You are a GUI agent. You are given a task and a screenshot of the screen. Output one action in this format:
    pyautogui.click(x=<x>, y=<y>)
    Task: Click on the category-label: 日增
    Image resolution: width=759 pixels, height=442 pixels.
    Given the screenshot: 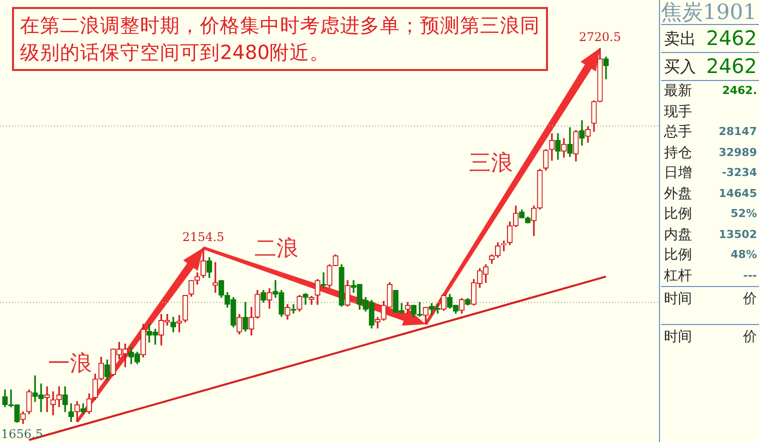 What is the action you would take?
    pyautogui.click(x=678, y=173)
    